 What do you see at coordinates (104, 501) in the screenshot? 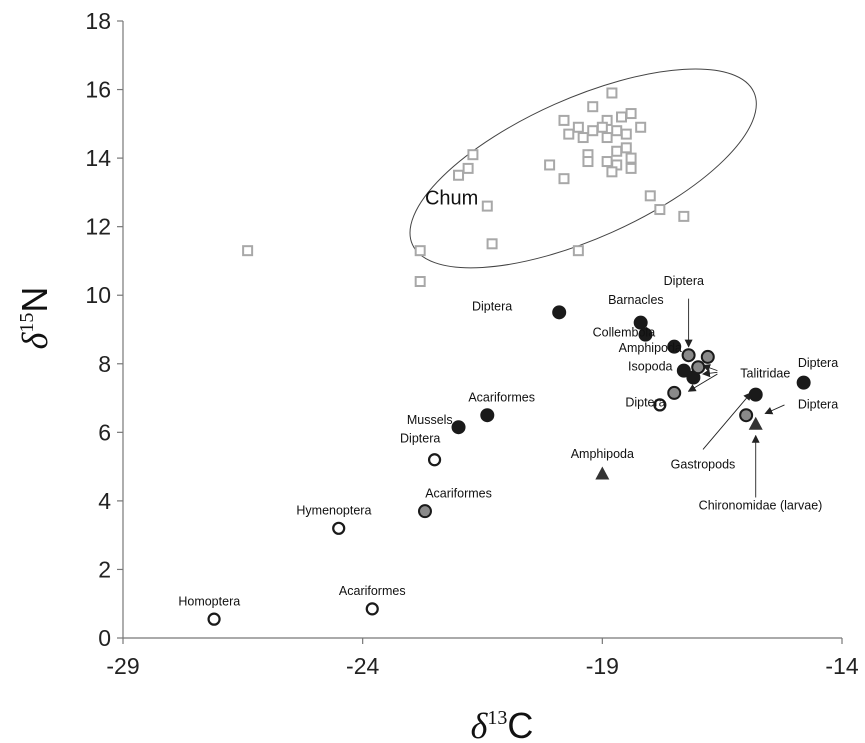
I see `y-tick-label: 4` at bounding box center [104, 501].